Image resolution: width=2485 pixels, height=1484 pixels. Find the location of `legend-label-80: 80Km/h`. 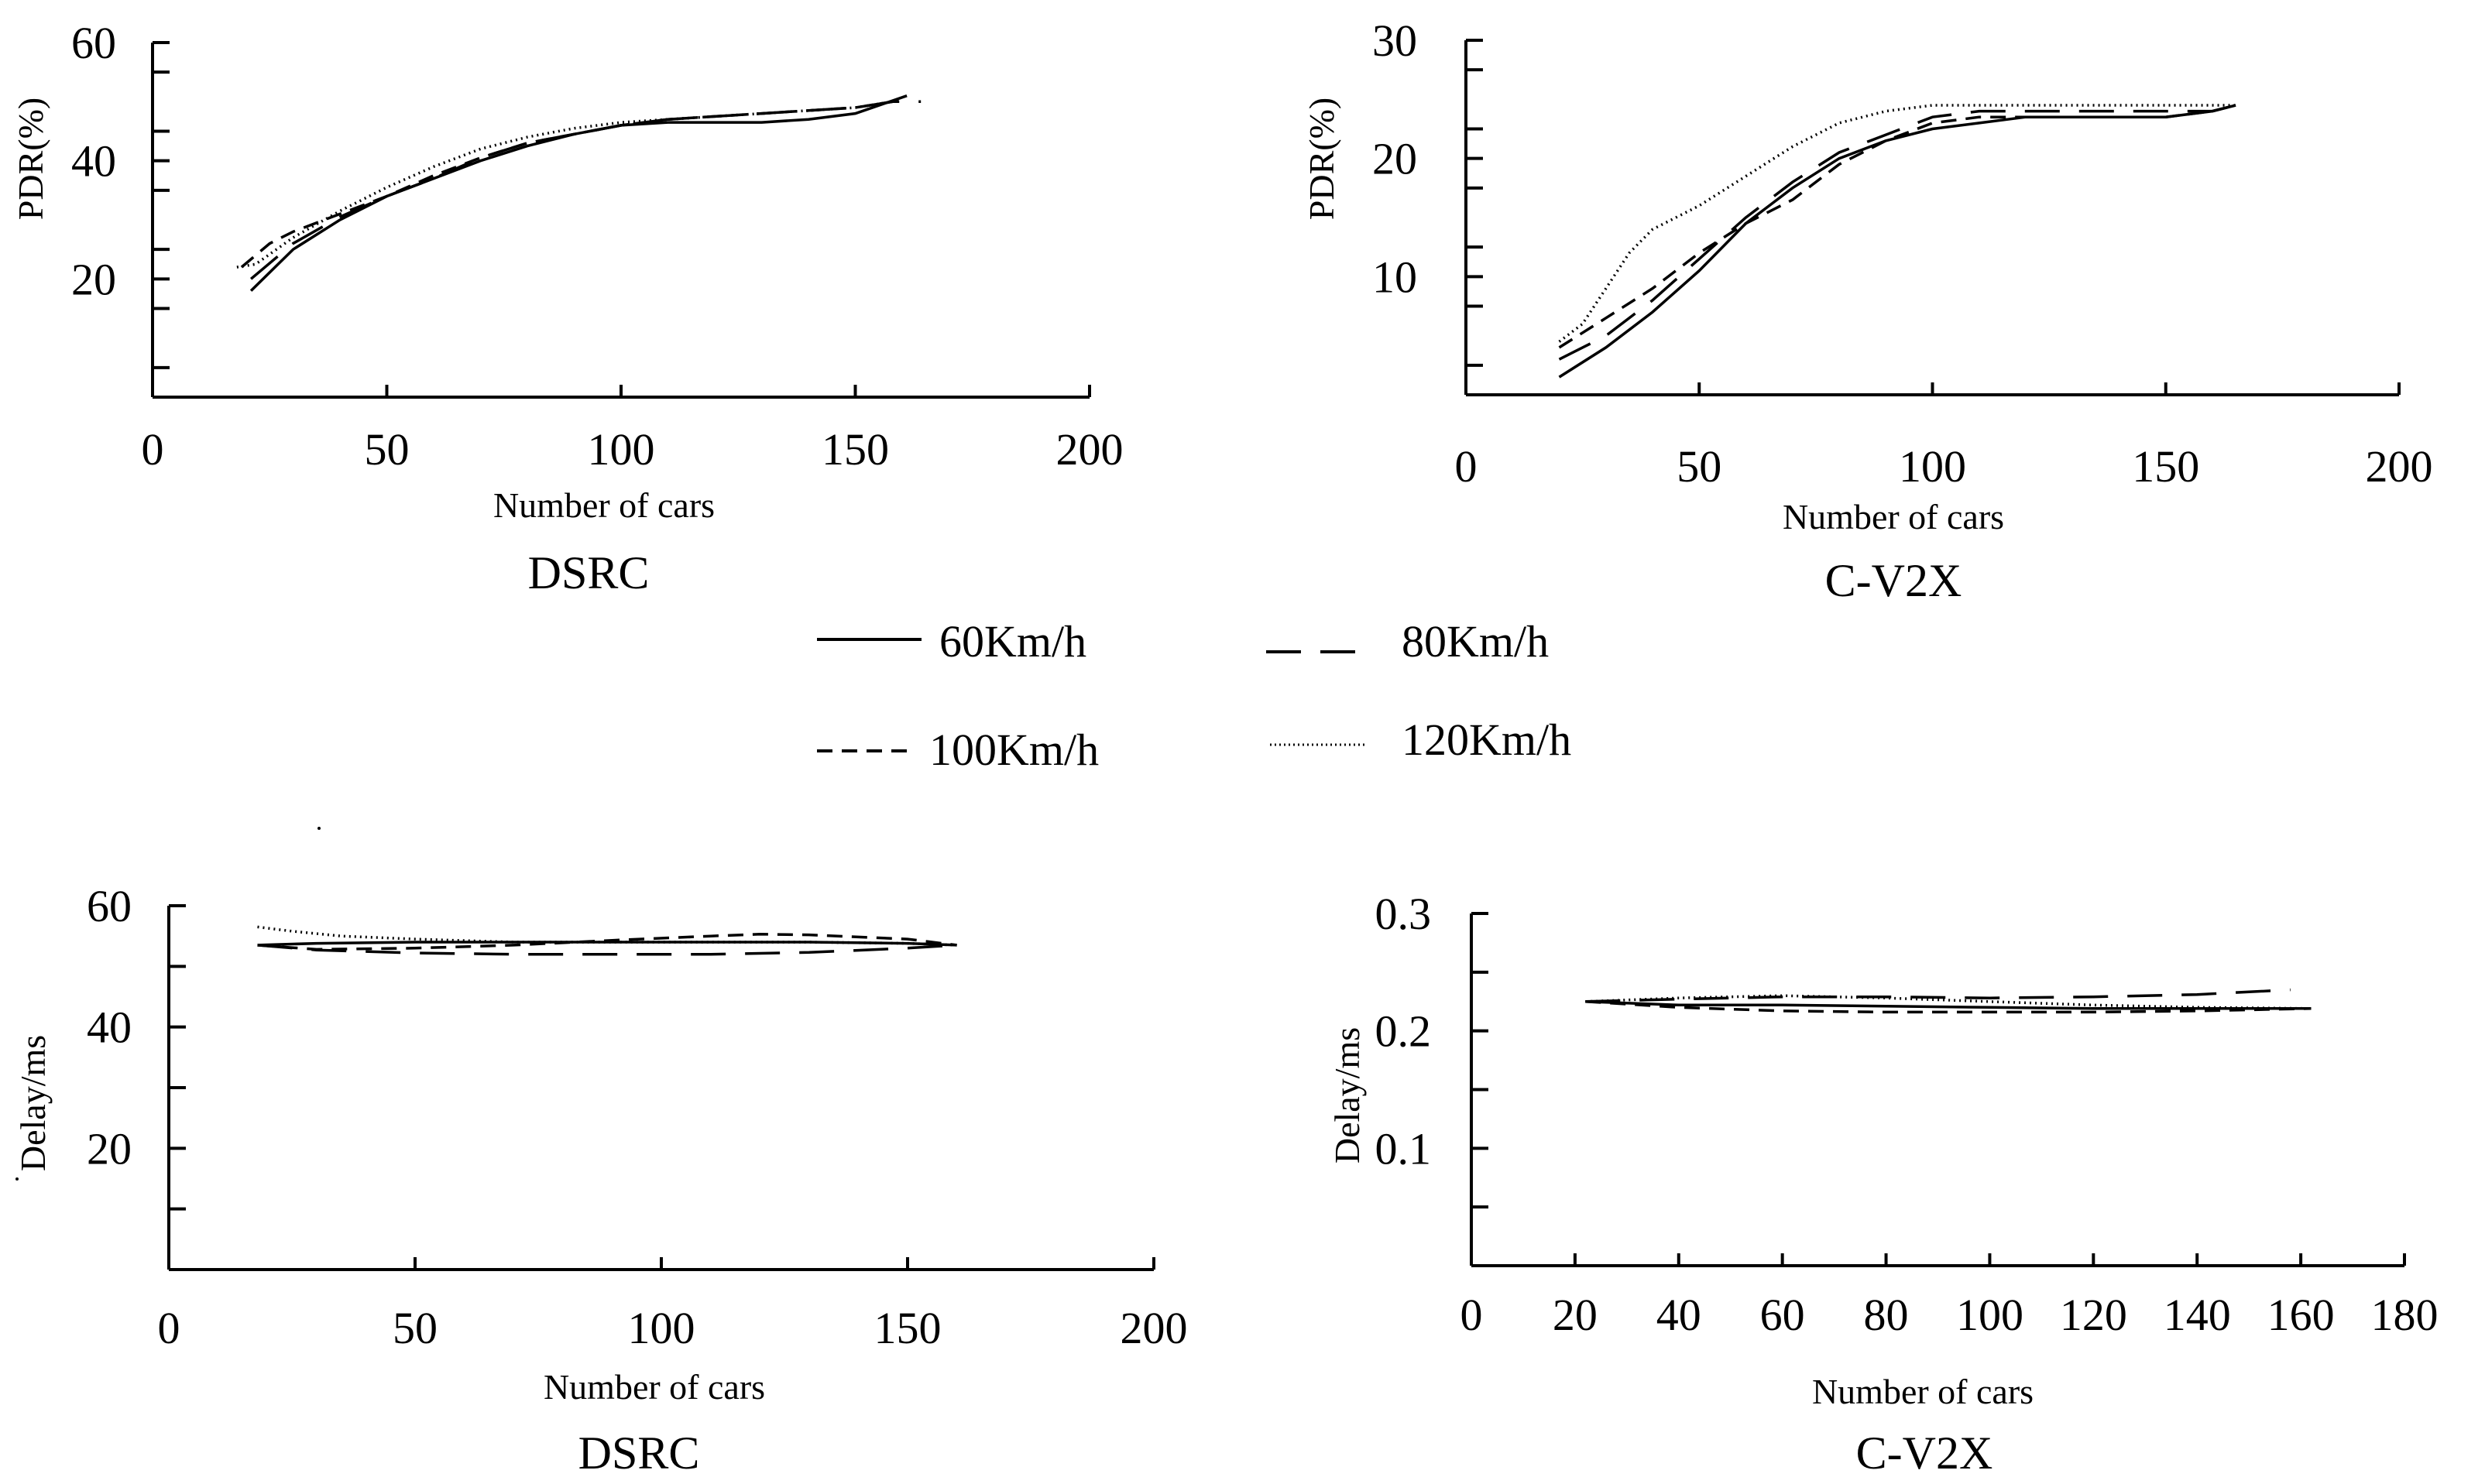

legend-label-80: 80Km/h is located at coordinates (1475, 641).